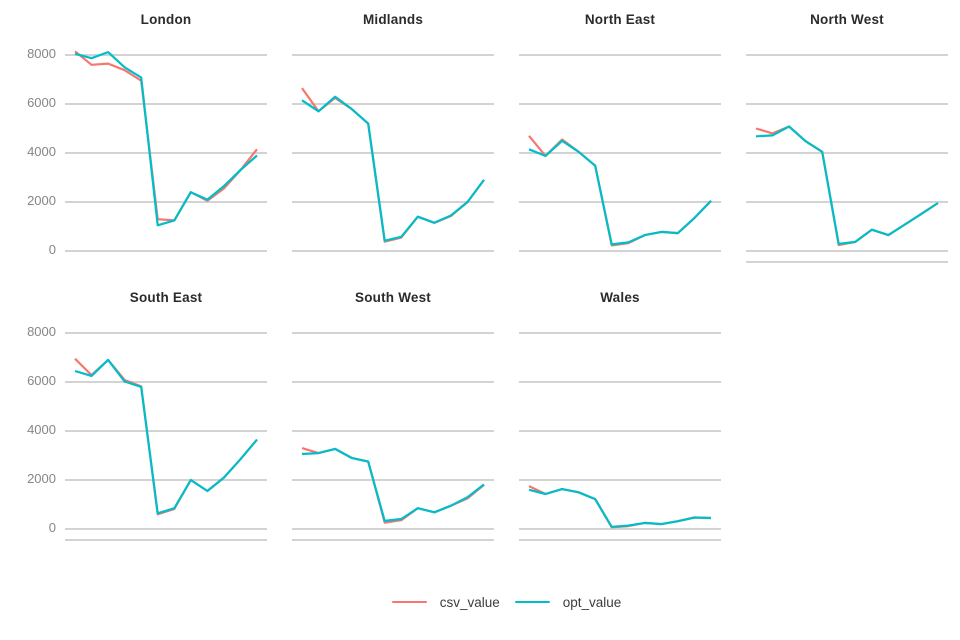  What do you see at coordinates (620, 297) in the screenshot?
I see `facet-title-wales: Wales` at bounding box center [620, 297].